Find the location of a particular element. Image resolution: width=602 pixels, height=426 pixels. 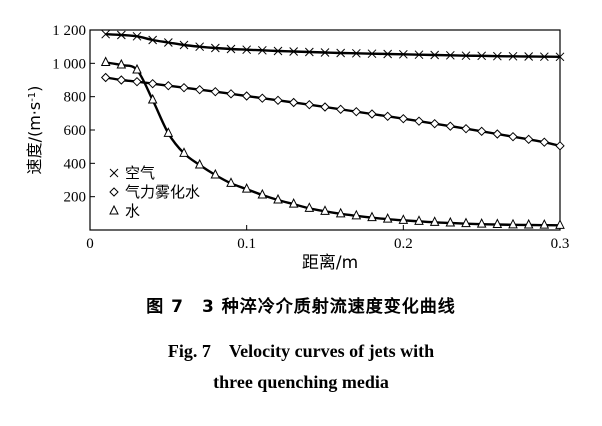

x-tick-label: 0 is located at coordinates (90, 244).